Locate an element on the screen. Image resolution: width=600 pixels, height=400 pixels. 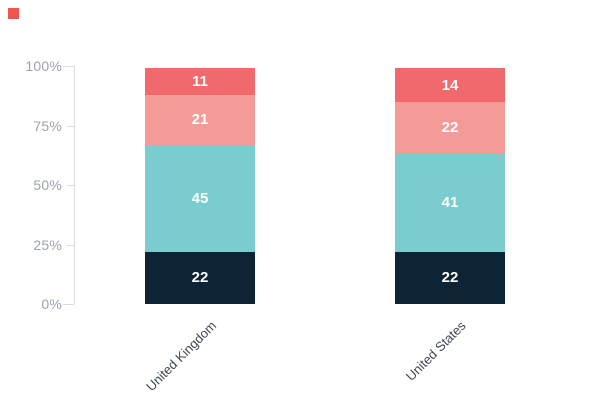
bar-segment: 21 is located at coordinates (200, 119).